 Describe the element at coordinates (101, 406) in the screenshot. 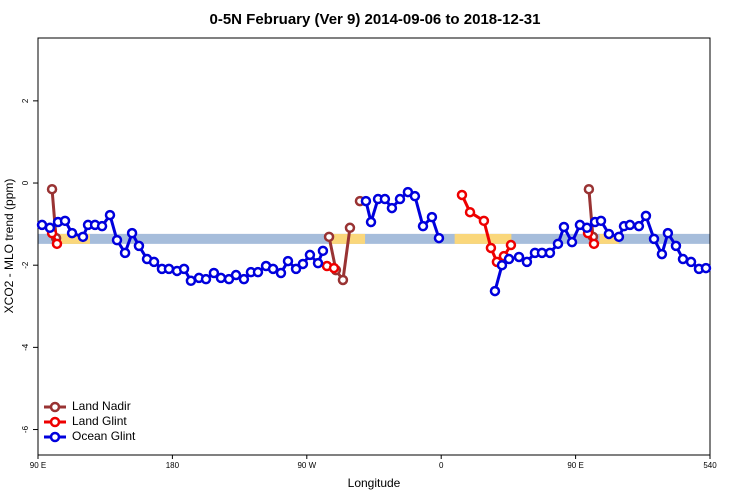

I see `legend-label: Land Nadir` at that location.